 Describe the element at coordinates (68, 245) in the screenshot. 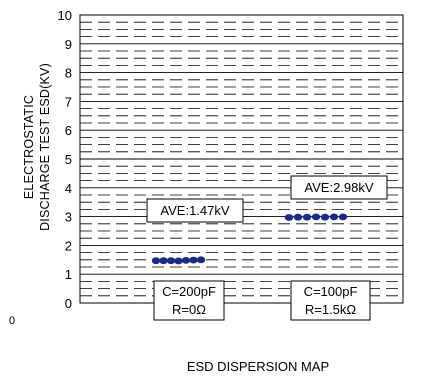

I see `y-tick-label: 2` at that location.